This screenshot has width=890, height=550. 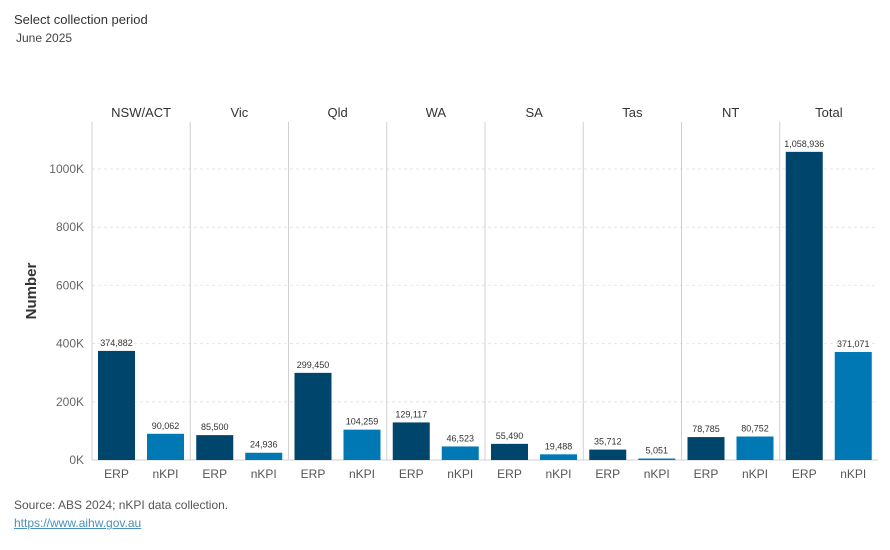 What do you see at coordinates (804, 144) in the screenshot?
I see `data-label: 1,058,936` at bounding box center [804, 144].